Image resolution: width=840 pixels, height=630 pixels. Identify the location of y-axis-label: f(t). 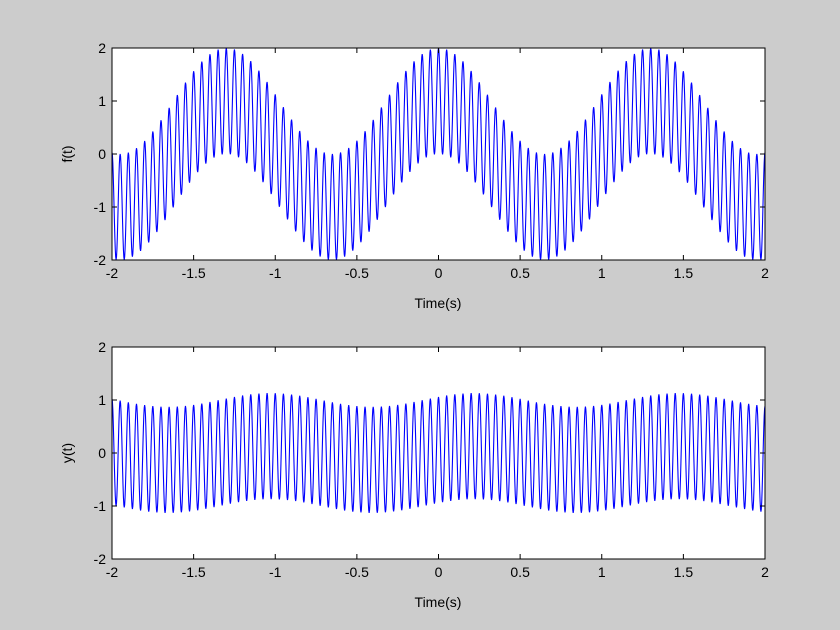
(67, 153).